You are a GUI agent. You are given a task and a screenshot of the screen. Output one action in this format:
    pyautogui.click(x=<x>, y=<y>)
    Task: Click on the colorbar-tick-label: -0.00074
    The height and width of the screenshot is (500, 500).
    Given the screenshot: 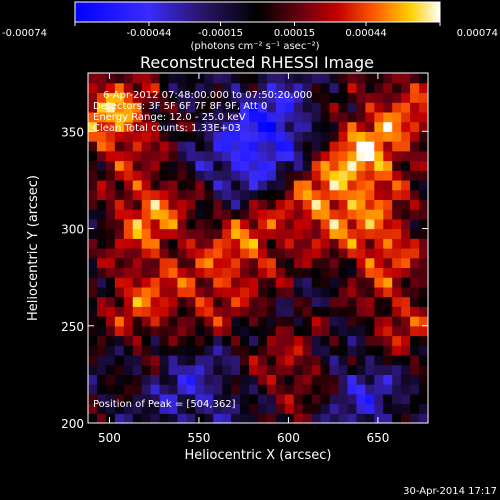 What is the action you would take?
    pyautogui.click(x=24, y=33)
    